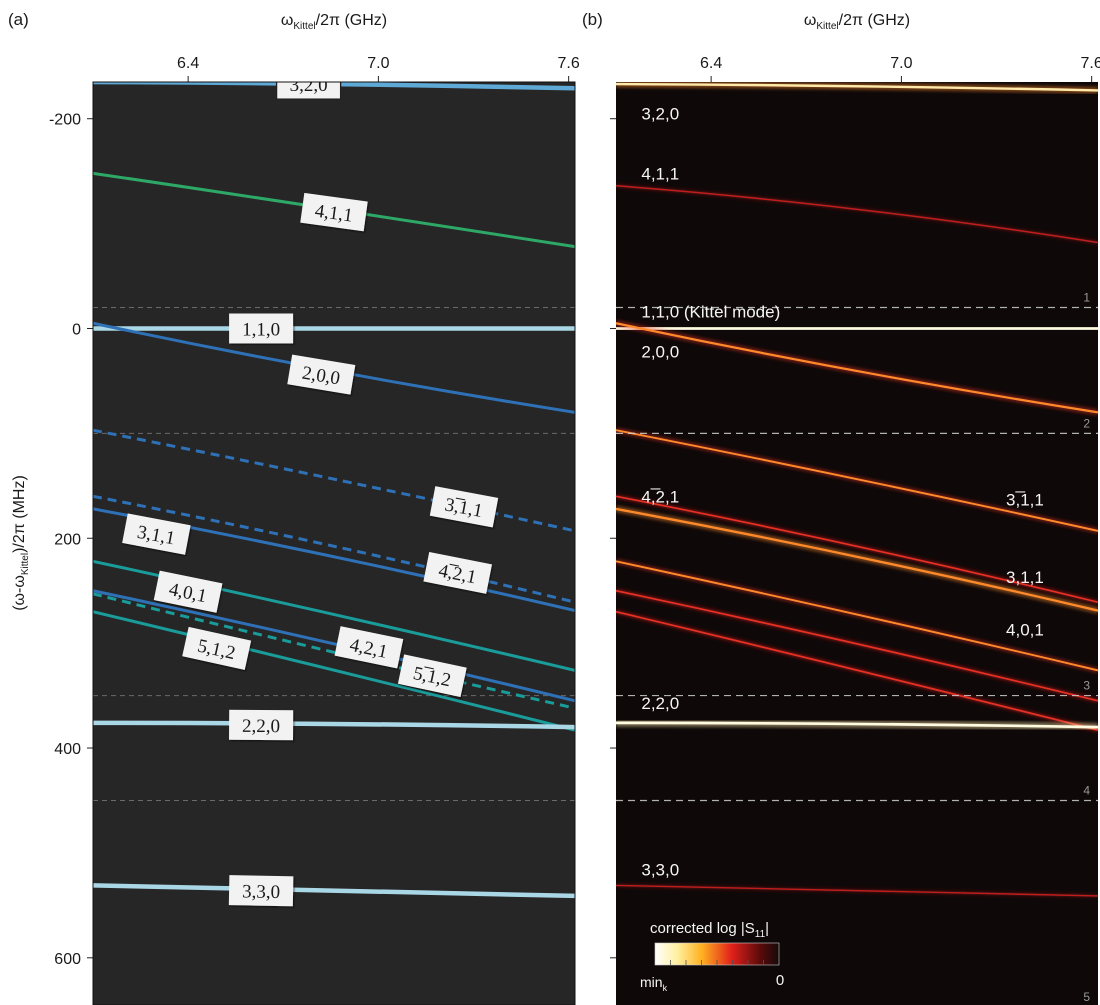 The width and height of the screenshot is (1100, 1005). I want to click on y-tick-label: 600, so click(67, 959).